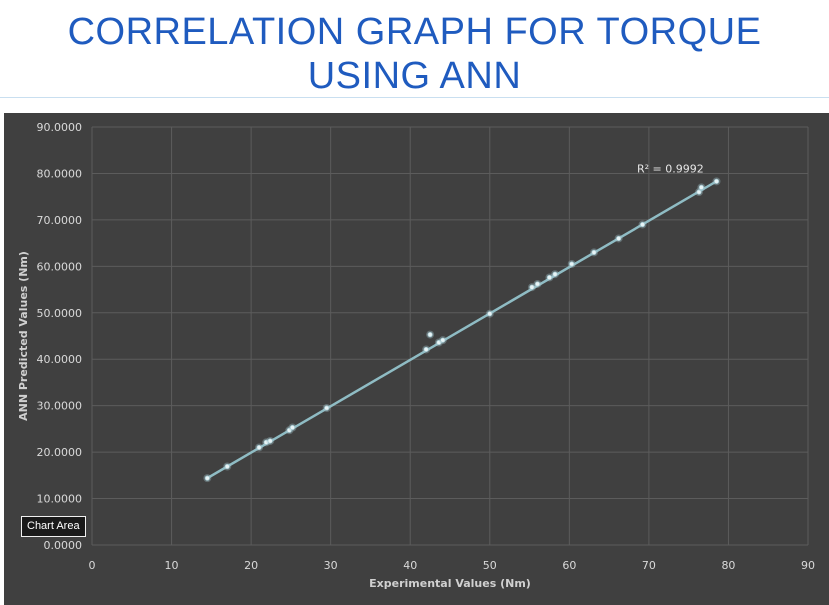 This screenshot has height=605, width=829. What do you see at coordinates (60, 313) in the screenshot?
I see `y-tick-label-5: 50.0000` at bounding box center [60, 313].